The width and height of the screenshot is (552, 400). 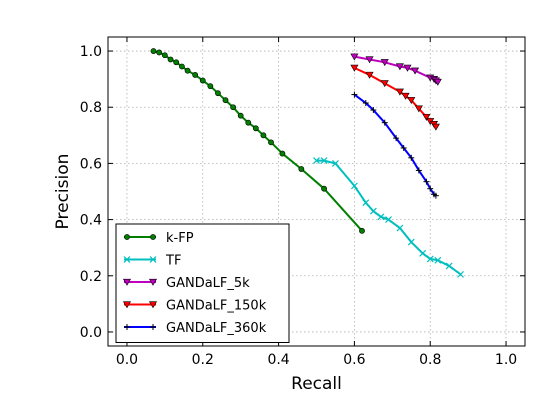 I want to click on series-gandalf-5k, so click(x=396, y=69).